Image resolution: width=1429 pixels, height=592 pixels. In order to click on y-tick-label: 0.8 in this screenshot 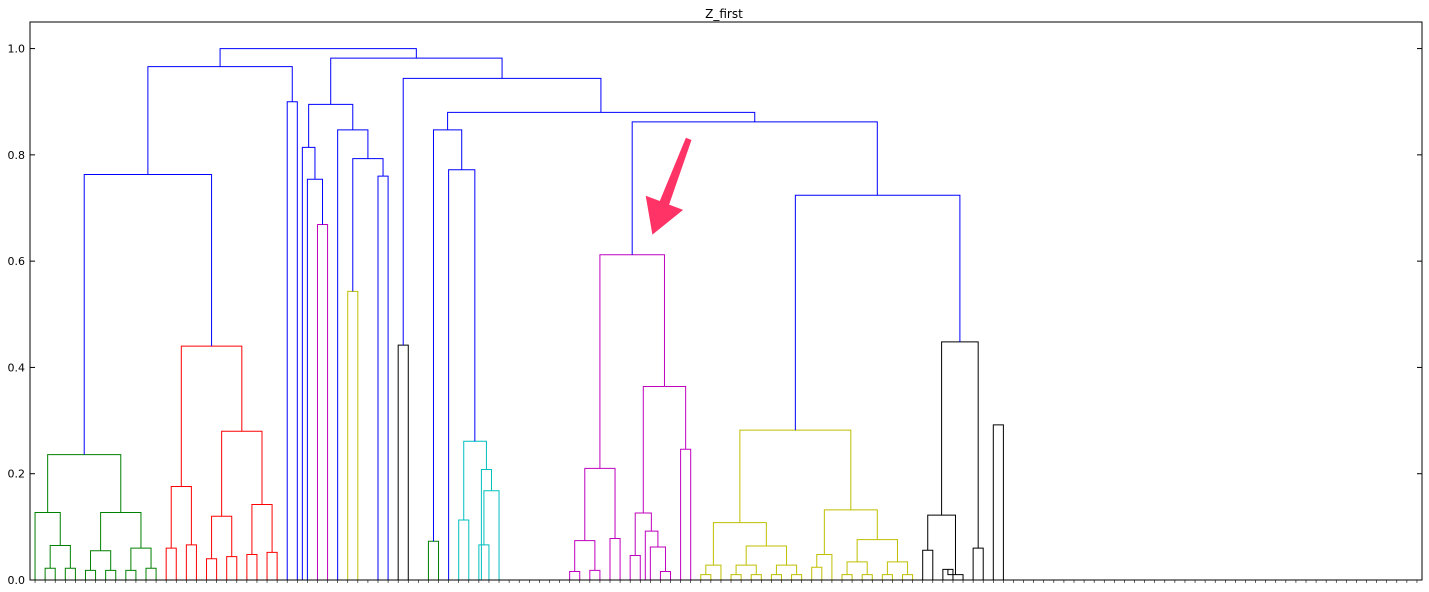, I will do `click(17, 155)`.